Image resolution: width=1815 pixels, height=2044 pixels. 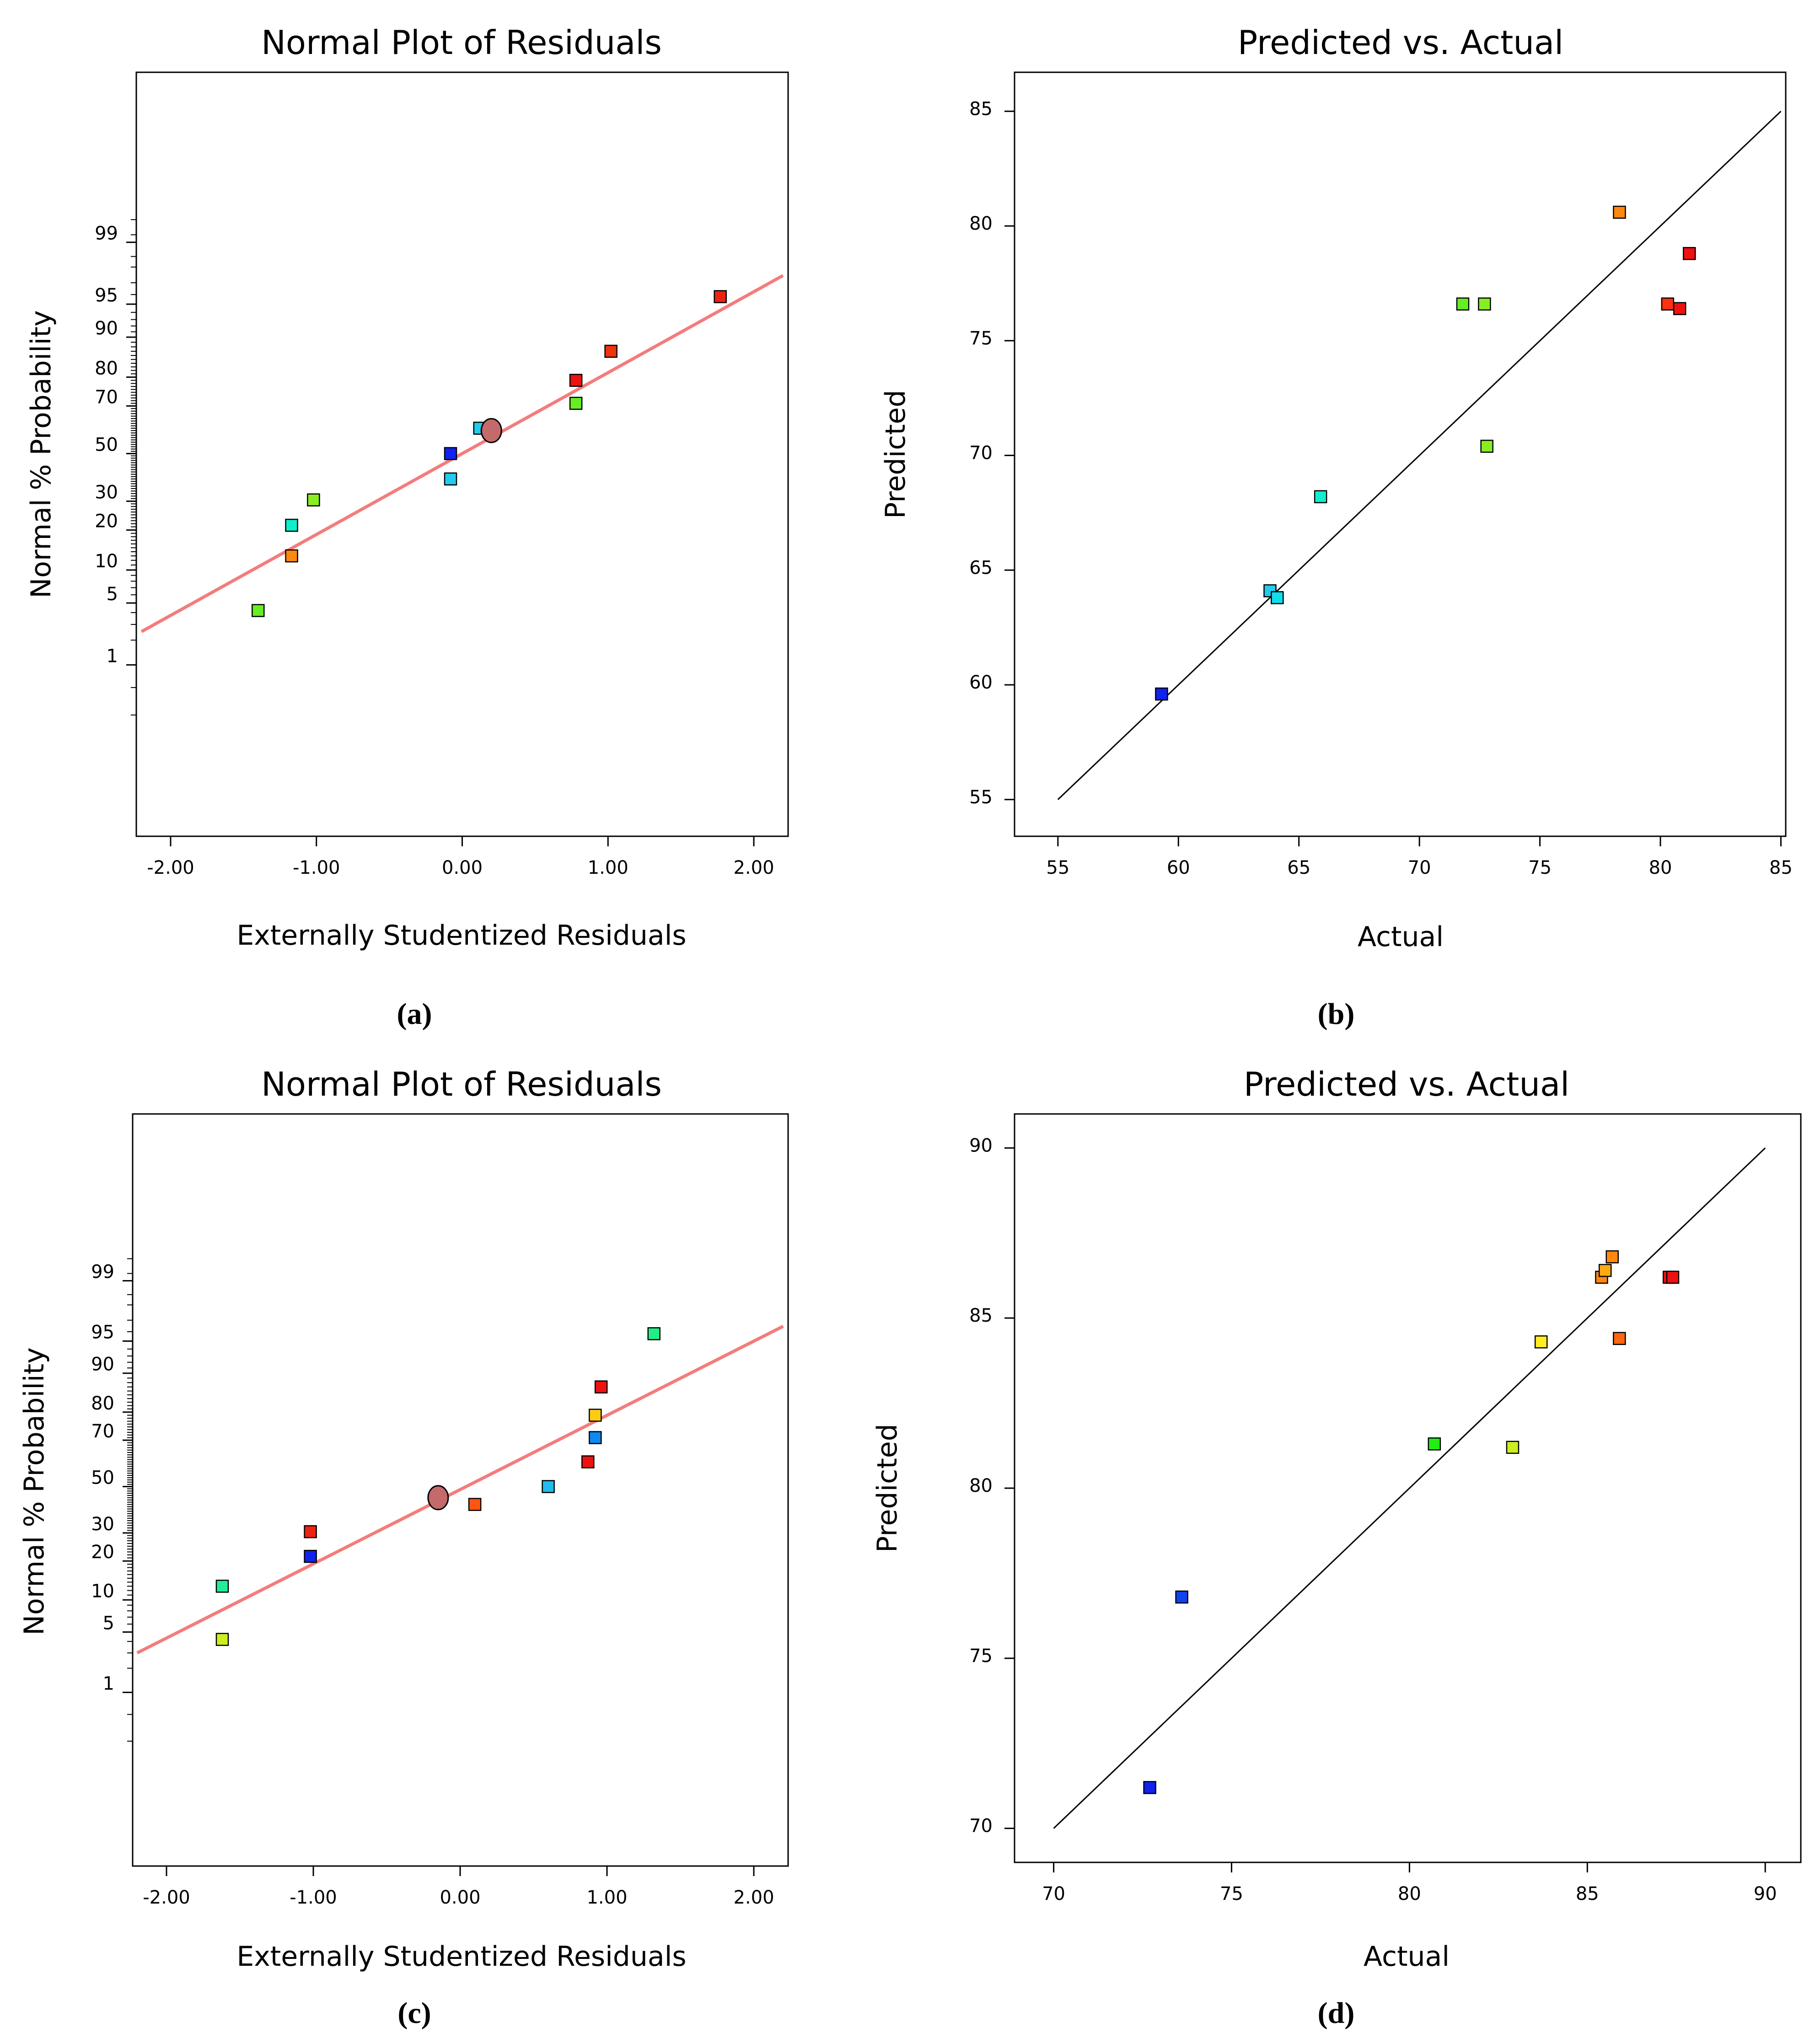 What do you see at coordinates (1401, 42) in the screenshot?
I see `panel-b-title: Predicted vs. Actual` at bounding box center [1401, 42].